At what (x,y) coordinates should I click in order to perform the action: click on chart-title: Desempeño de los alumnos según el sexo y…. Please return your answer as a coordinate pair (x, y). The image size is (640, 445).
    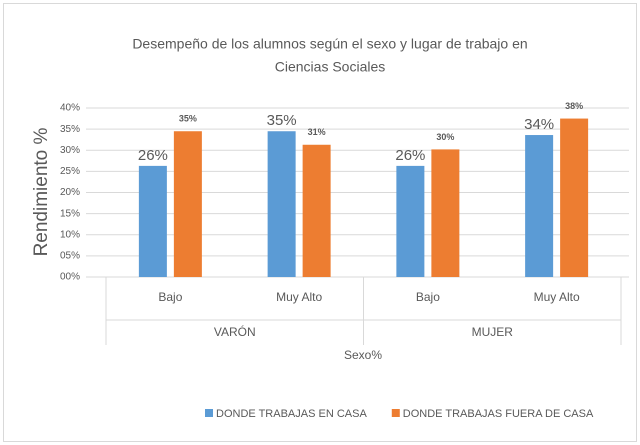
    Looking at the image, I should click on (329, 44).